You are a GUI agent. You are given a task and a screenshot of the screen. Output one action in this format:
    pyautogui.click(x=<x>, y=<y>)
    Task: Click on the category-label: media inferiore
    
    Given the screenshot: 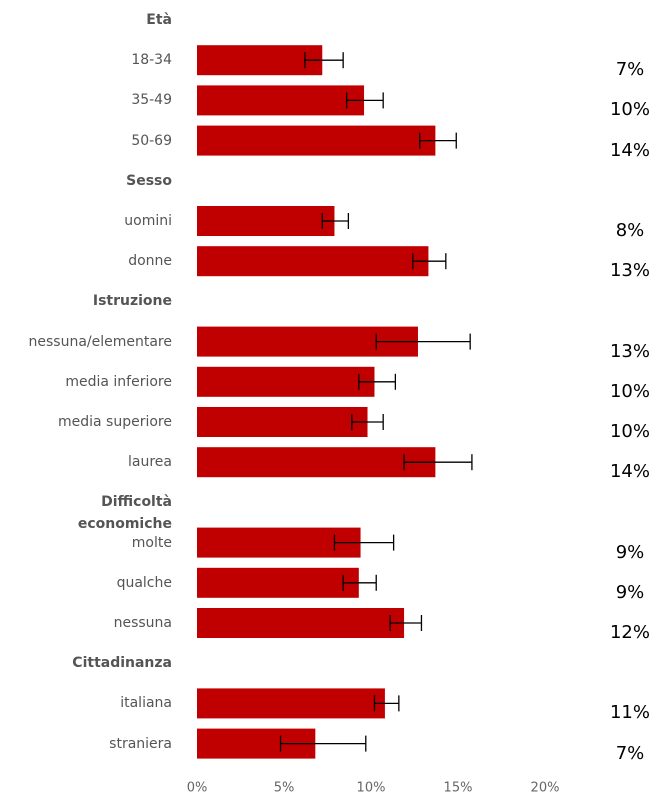 What is the action you would take?
    pyautogui.click(x=118, y=381)
    